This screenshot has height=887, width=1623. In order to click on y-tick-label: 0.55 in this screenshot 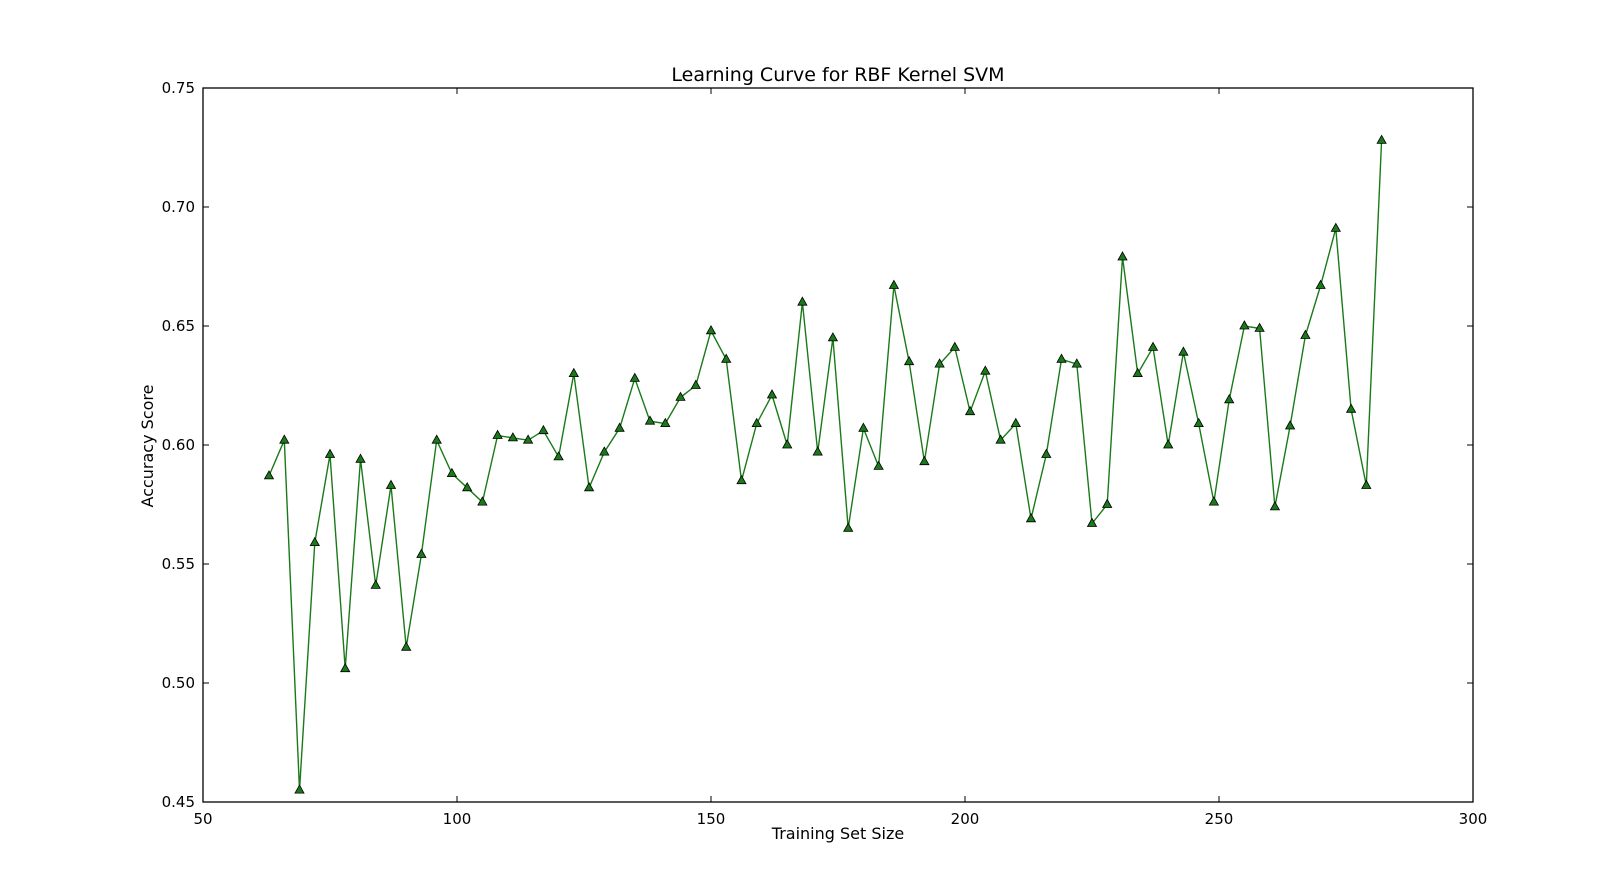, I will do `click(178, 564)`.